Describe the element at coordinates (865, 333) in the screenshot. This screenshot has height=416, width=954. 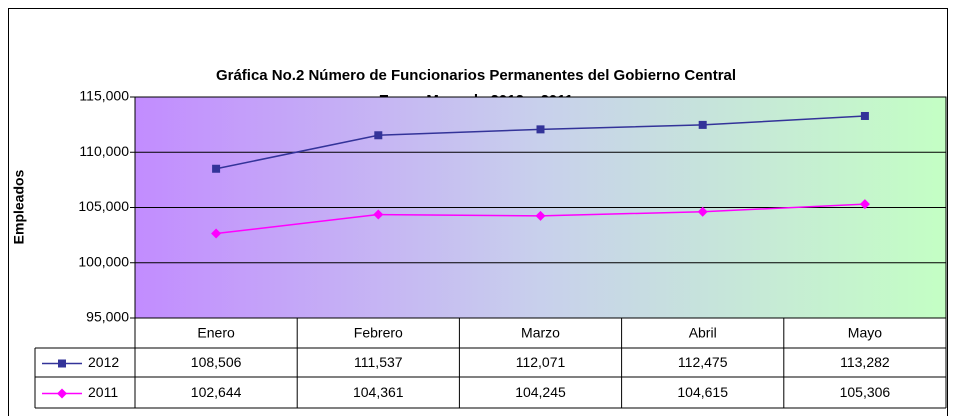
I see `x-tick-label: Mayo` at that location.